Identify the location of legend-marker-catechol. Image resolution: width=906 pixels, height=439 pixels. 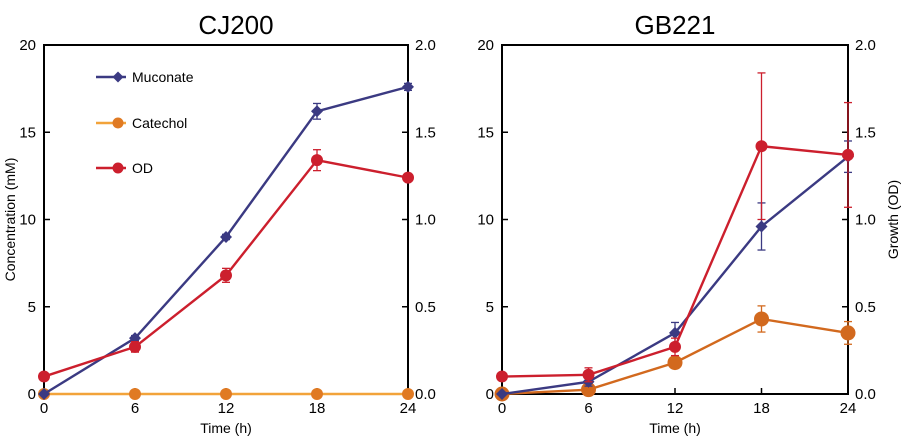
(118, 123).